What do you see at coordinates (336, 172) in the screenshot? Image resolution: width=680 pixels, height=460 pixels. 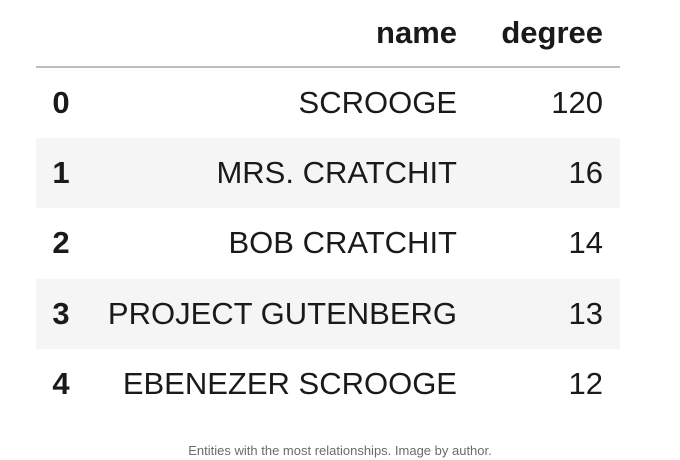 I see `name-cell: MRS. CRATCHIT` at bounding box center [336, 172].